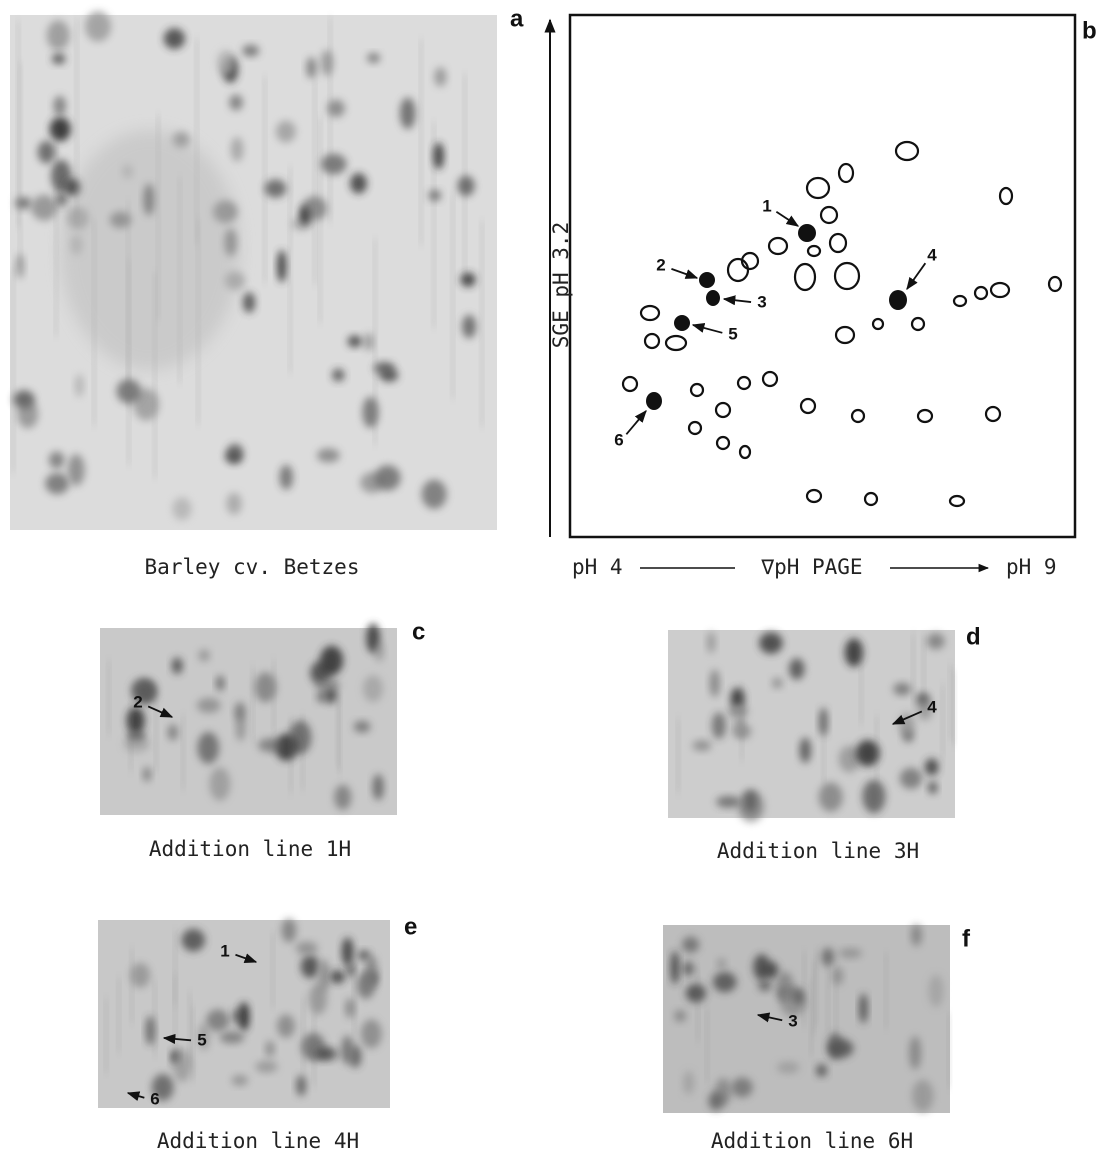 The height and width of the screenshot is (1154, 1098). I want to click on spot-label: 4, so click(932, 254).